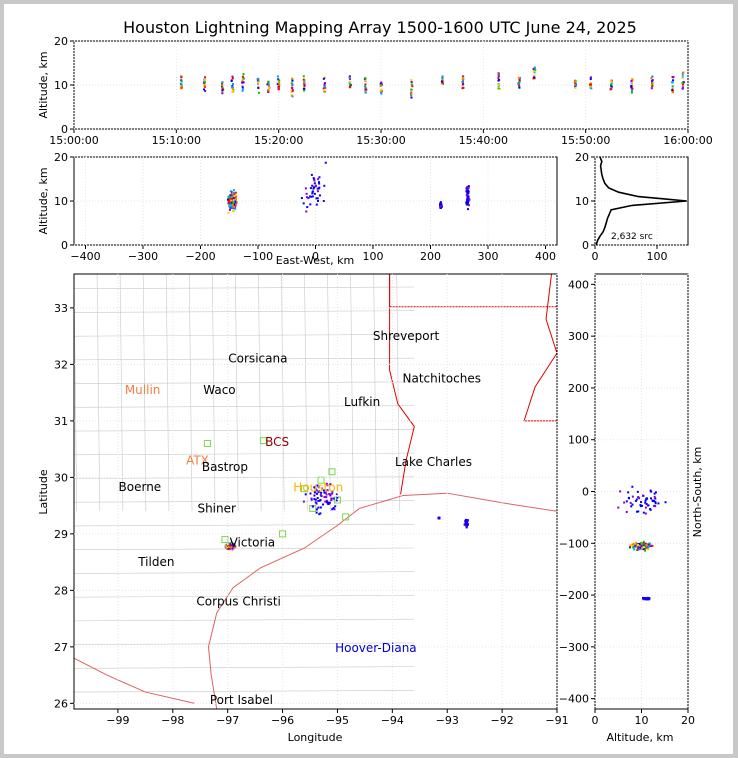 This screenshot has height=758, width=738. I want to click on map-xtick-label: −92, so click(502, 720).